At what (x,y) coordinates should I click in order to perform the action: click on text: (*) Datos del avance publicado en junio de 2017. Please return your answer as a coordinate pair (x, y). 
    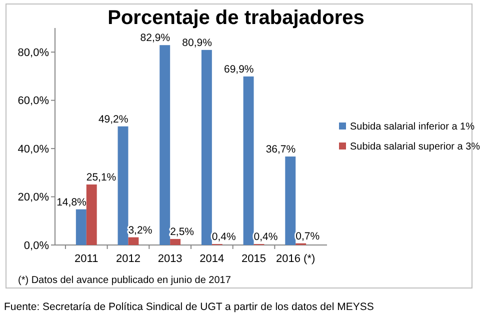
    Looking at the image, I should click on (125, 280).